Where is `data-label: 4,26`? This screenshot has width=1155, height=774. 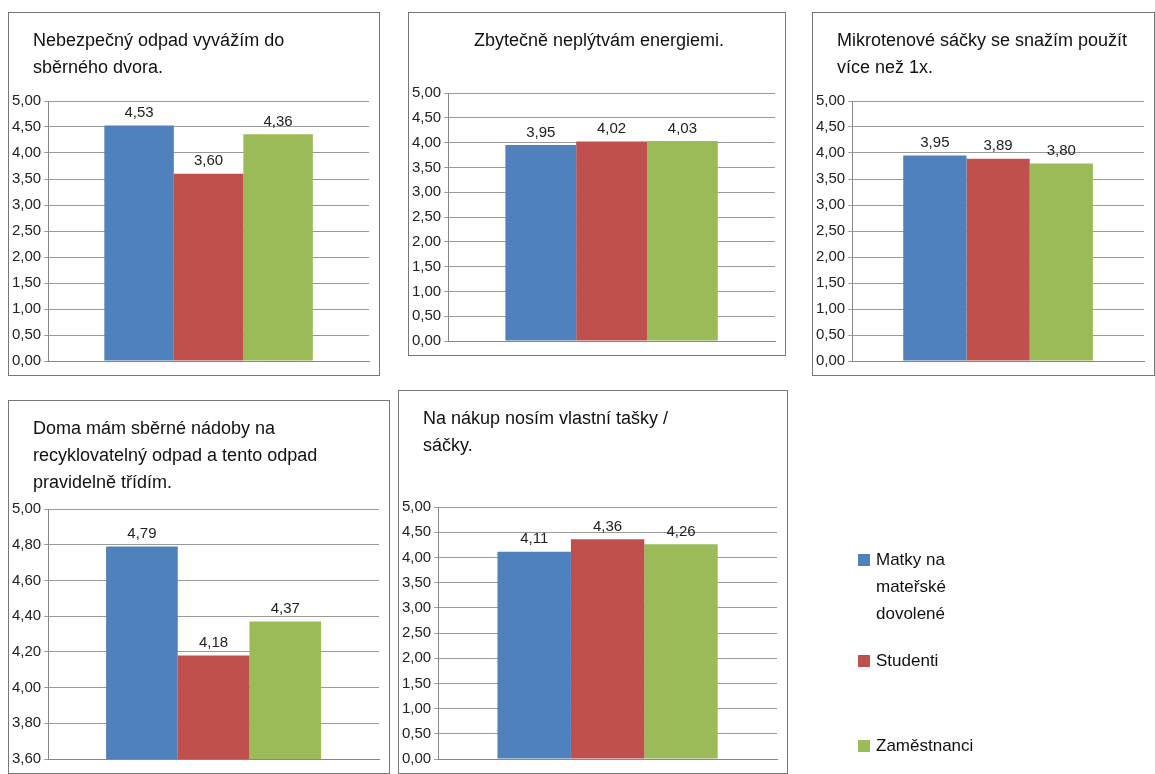
data-label: 4,26 is located at coordinates (681, 530).